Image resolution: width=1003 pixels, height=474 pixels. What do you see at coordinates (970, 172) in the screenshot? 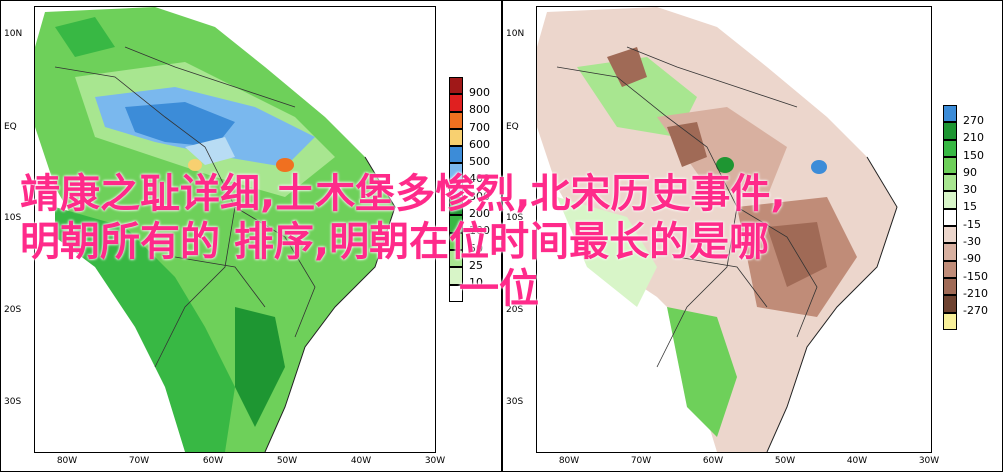
I see `right-legend-value: 90` at bounding box center [970, 172].